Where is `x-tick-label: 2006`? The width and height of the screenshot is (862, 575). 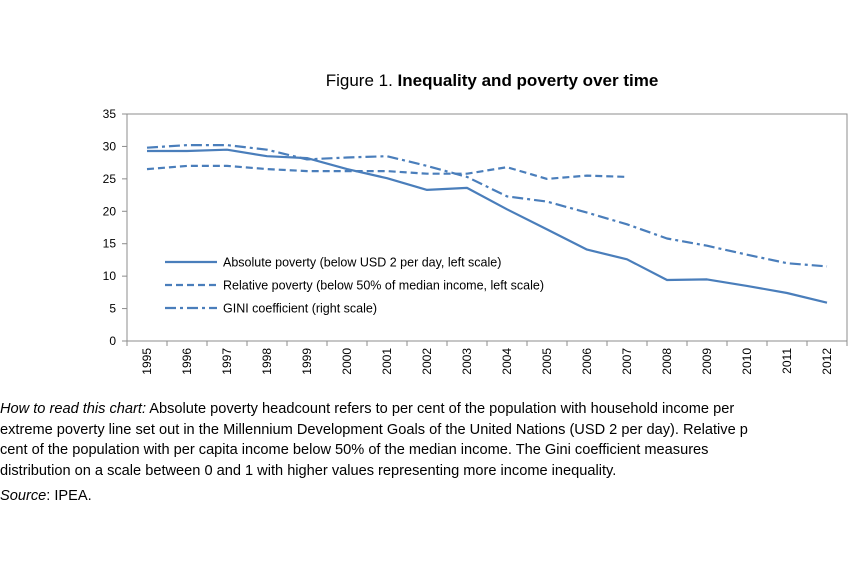 x-tick-label: 2006 is located at coordinates (587, 361).